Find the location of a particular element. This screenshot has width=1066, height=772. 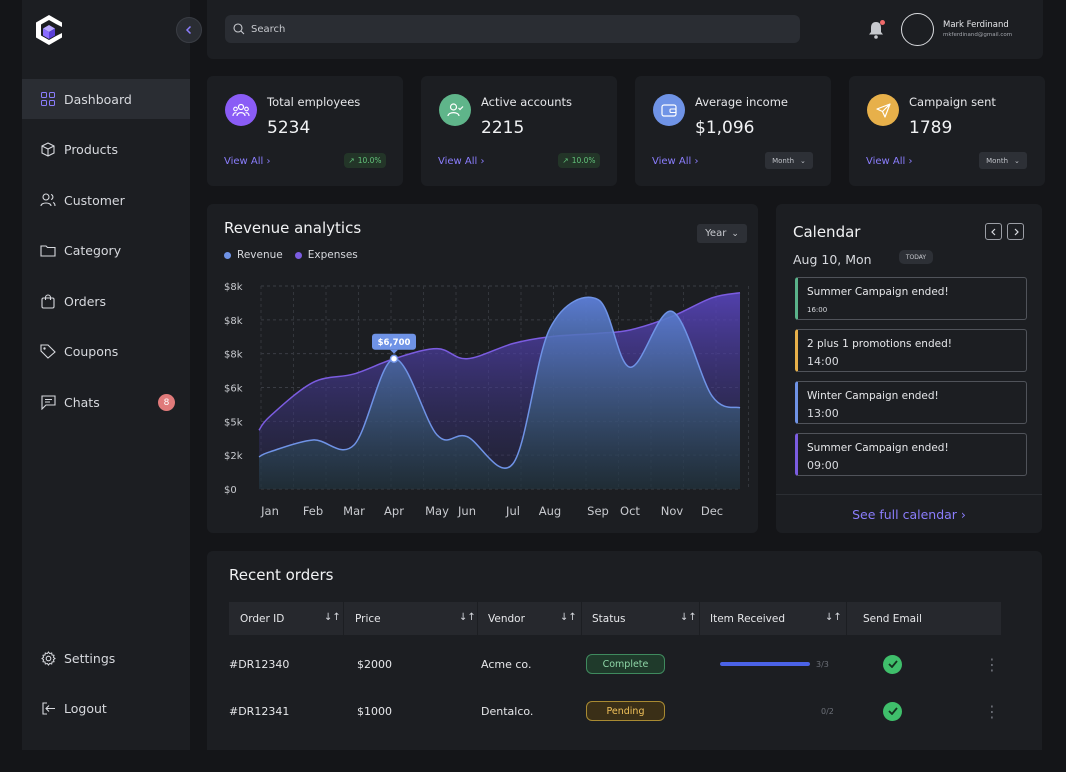

sidebar-item-label: Customer is located at coordinates (94, 200).